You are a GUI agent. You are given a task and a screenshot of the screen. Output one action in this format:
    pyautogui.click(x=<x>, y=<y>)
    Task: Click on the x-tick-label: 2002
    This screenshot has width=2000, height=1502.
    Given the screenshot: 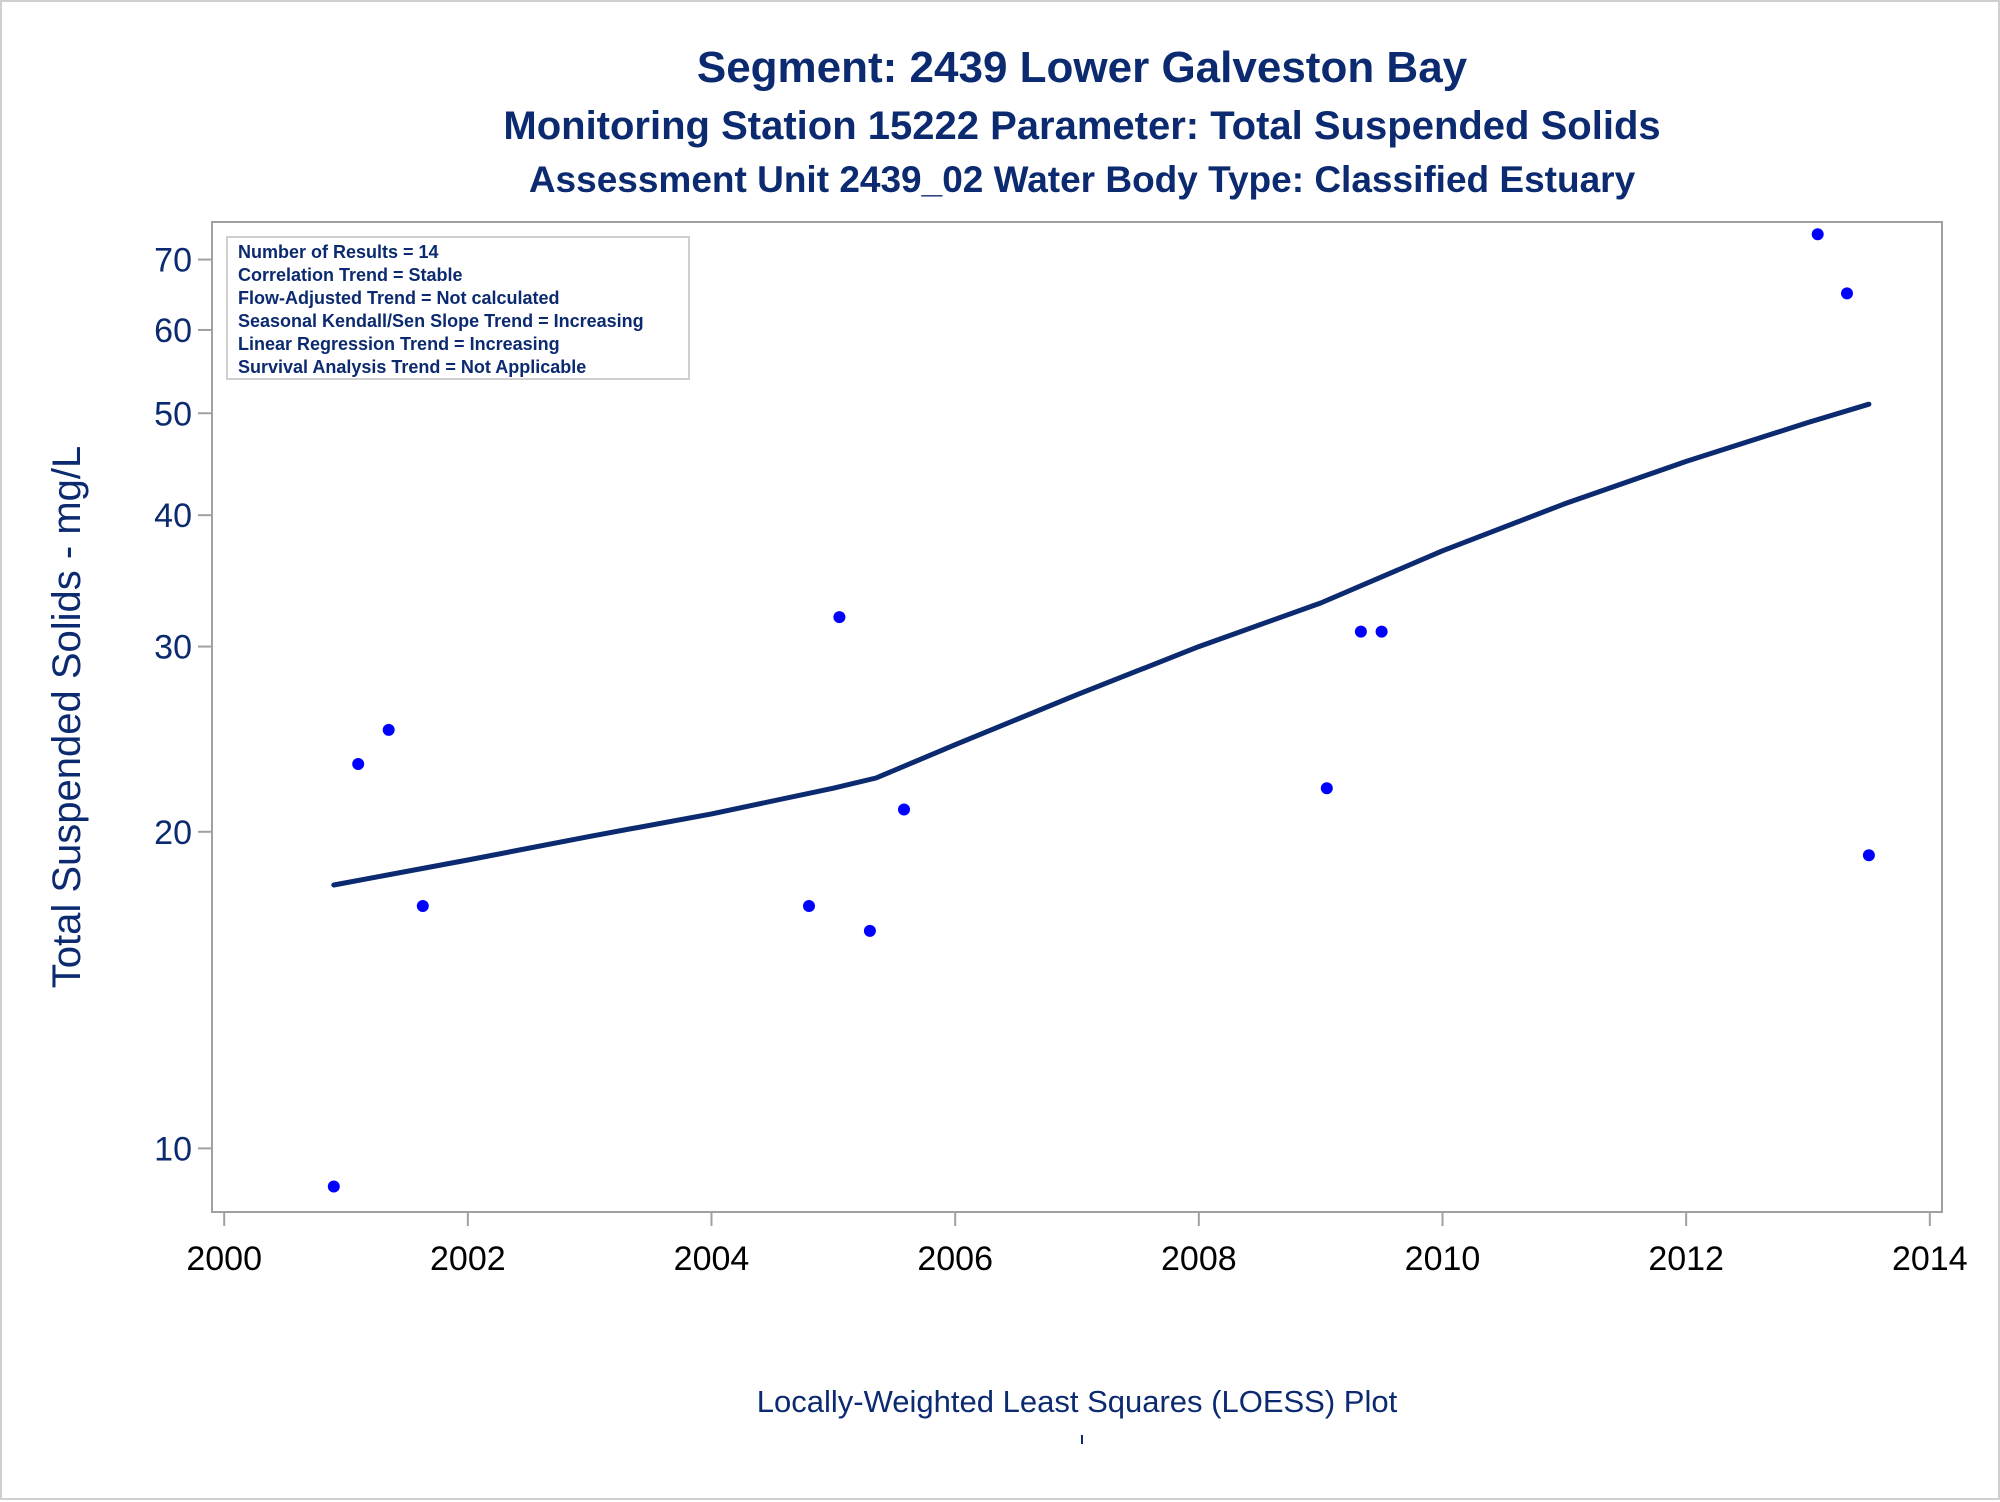 What is the action you would take?
    pyautogui.click(x=468, y=1259)
    